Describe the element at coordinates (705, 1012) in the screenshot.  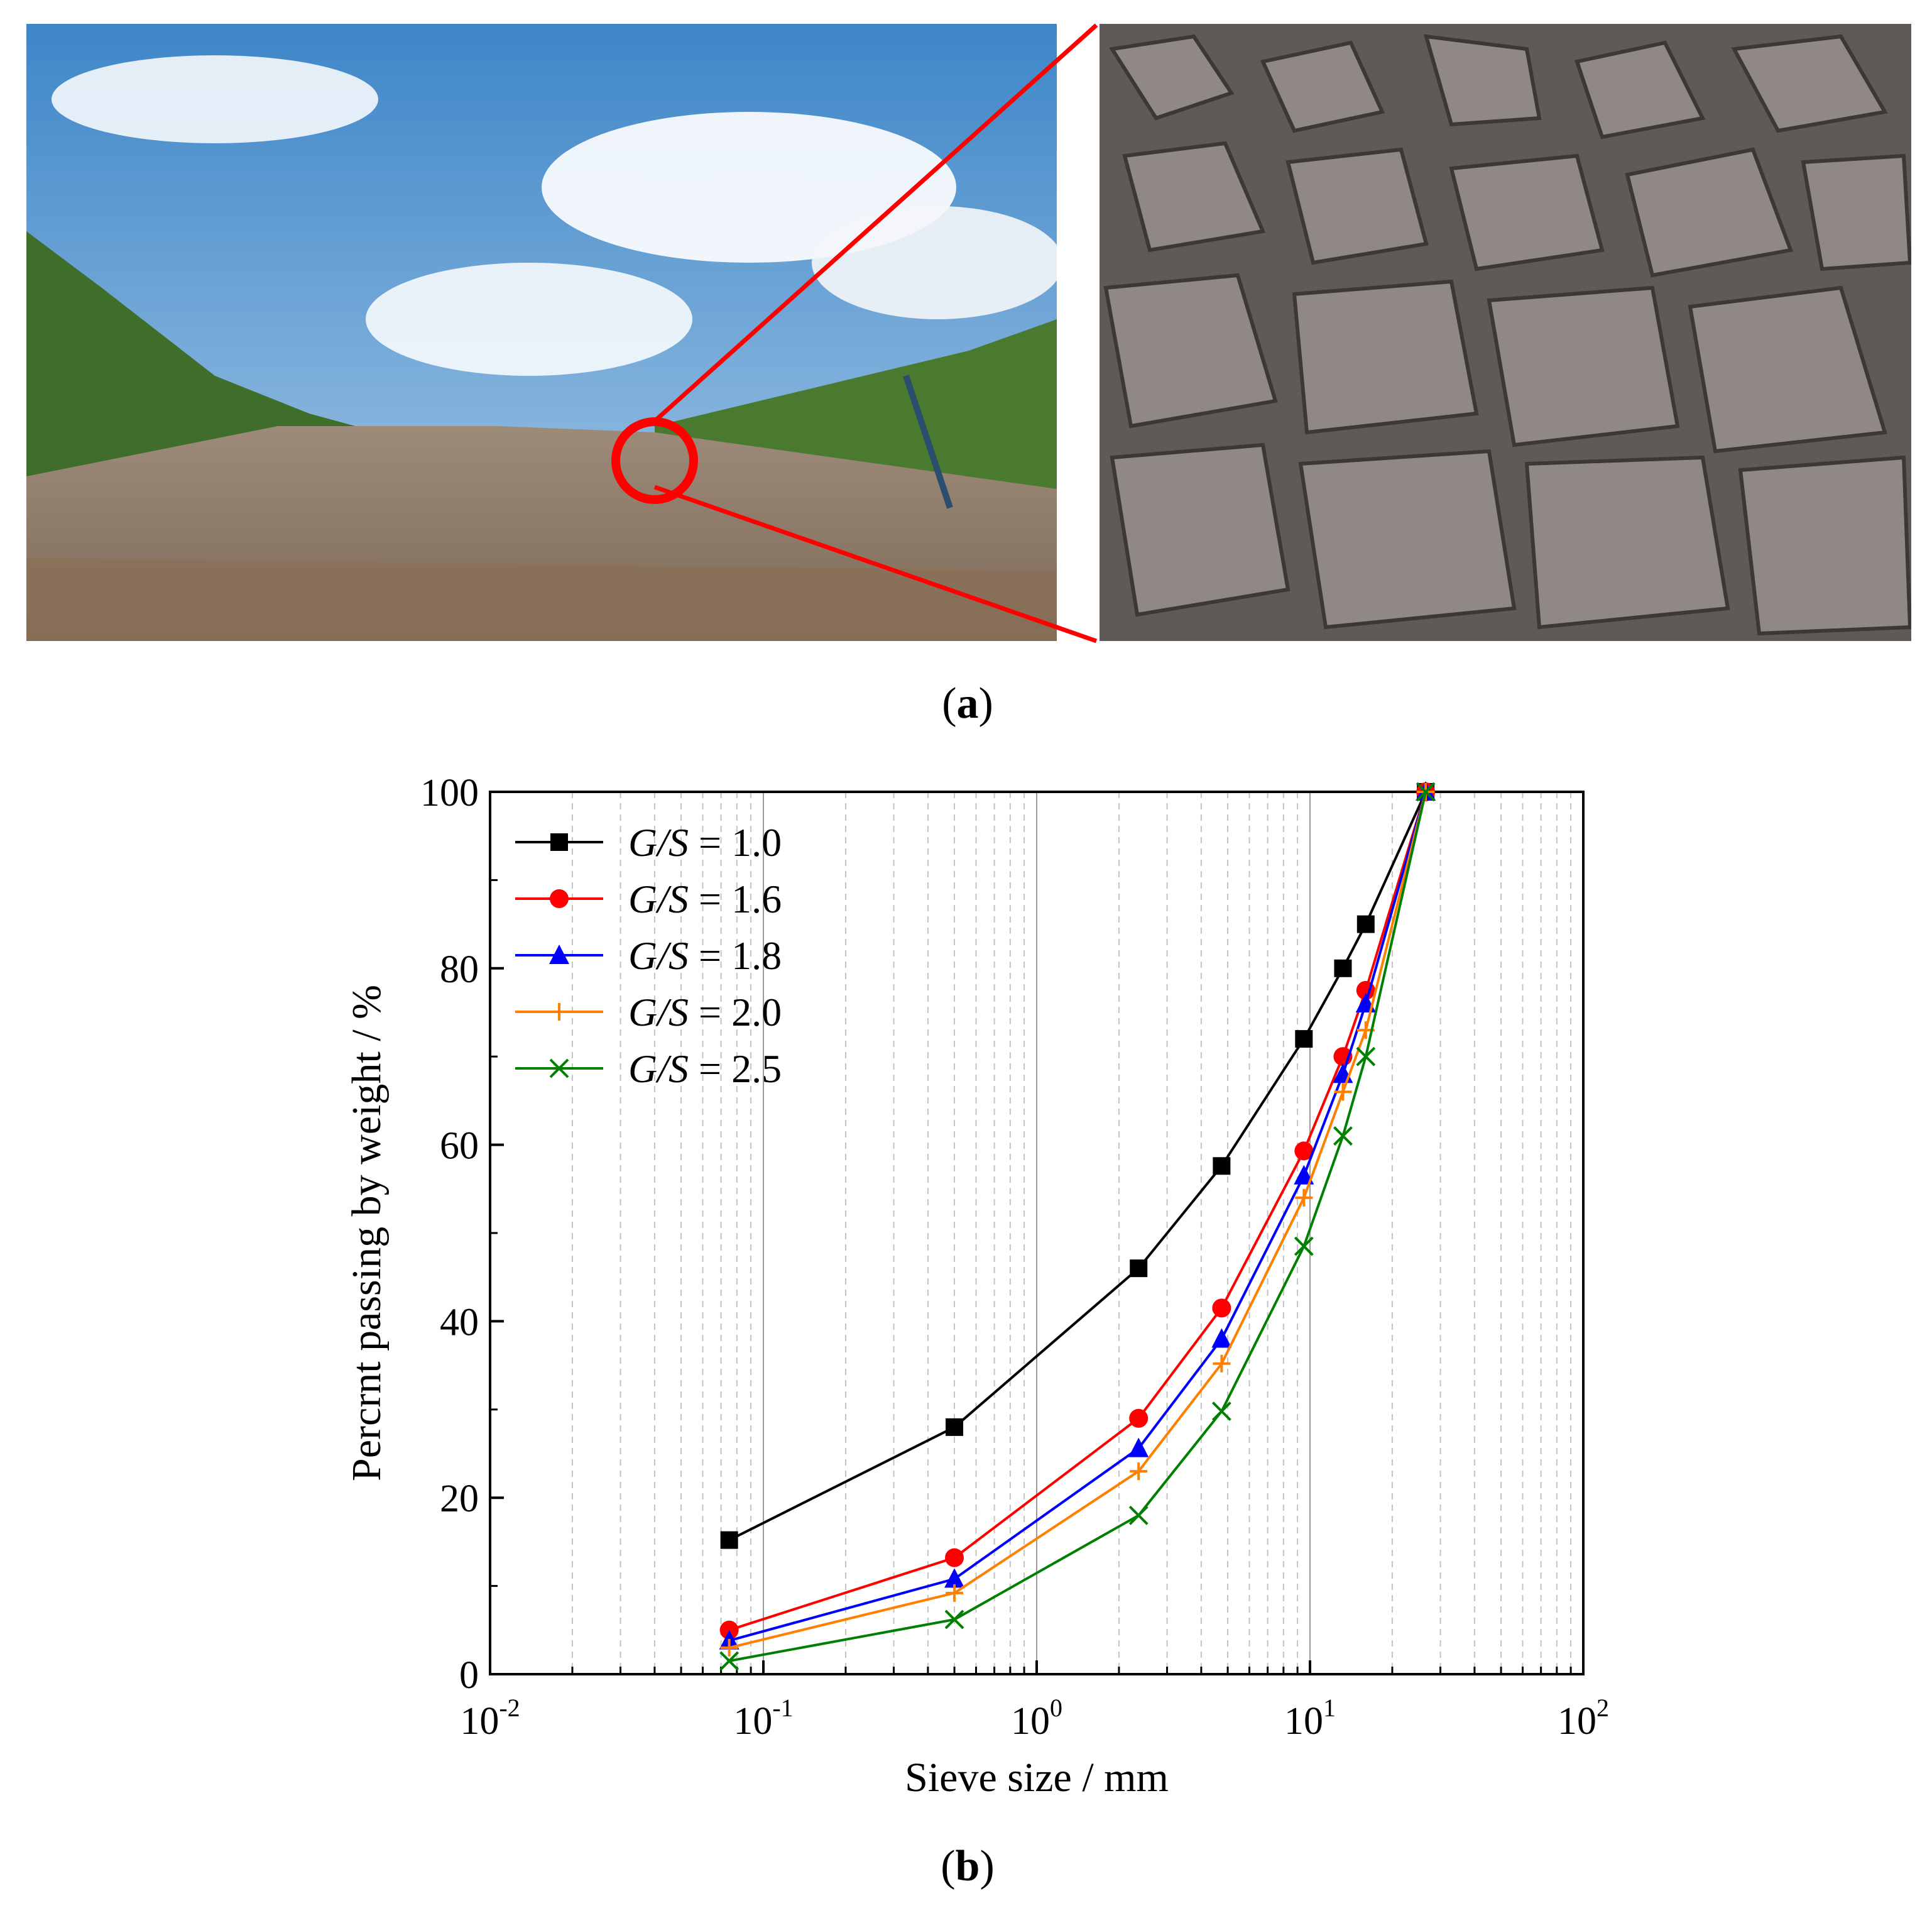
I see `legend-label: G/S = 2.0` at that location.